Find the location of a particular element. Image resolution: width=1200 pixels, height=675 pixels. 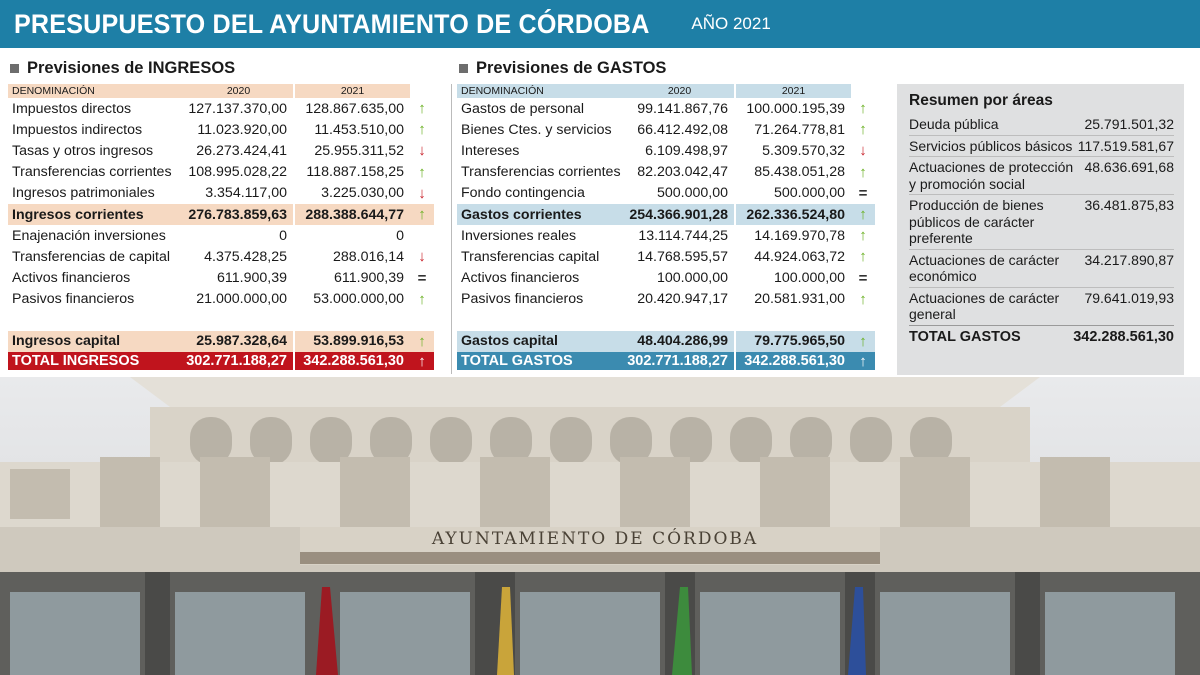

column-header-denominacion: DENOMINACIÓN is located at coordinates (541, 91).